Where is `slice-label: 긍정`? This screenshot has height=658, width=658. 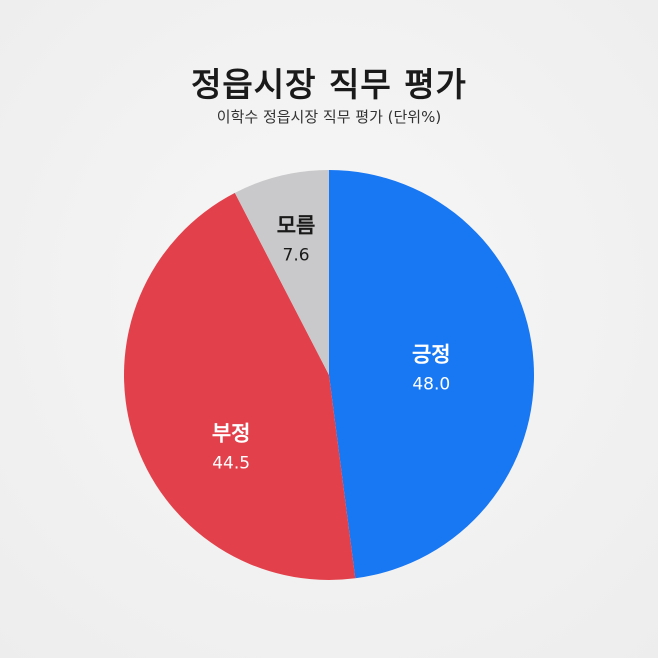
slice-label: 긍정 is located at coordinates (431, 354).